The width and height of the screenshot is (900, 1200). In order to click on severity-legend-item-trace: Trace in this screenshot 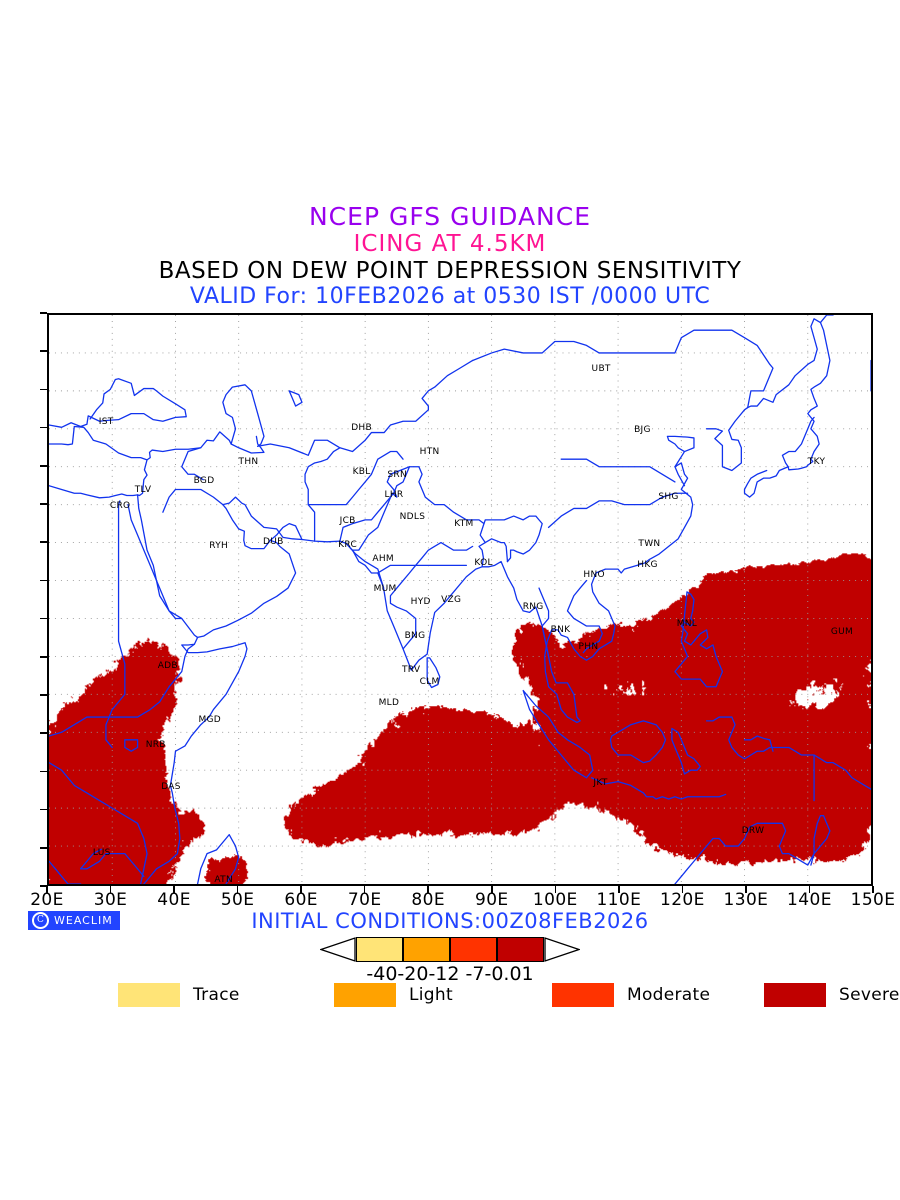, I will do `click(179, 995)`.